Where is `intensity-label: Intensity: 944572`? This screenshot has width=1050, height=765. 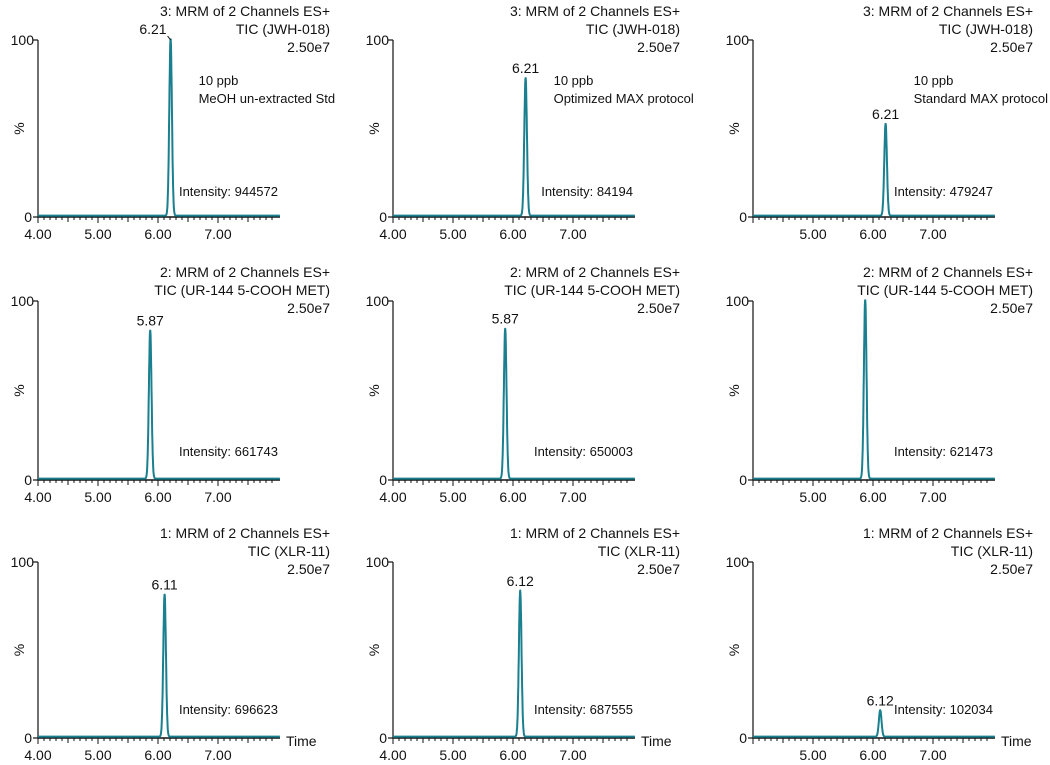 intensity-label: Intensity: 944572 is located at coordinates (228, 191).